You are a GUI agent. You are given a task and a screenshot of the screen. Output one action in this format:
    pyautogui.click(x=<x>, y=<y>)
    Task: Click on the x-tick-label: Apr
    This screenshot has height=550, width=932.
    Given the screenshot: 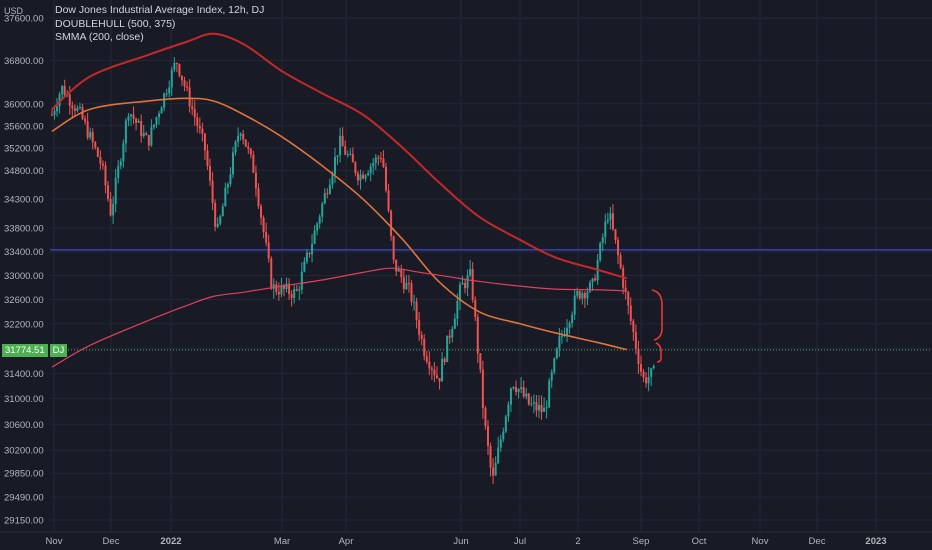 What is the action you would take?
    pyautogui.click(x=346, y=541)
    